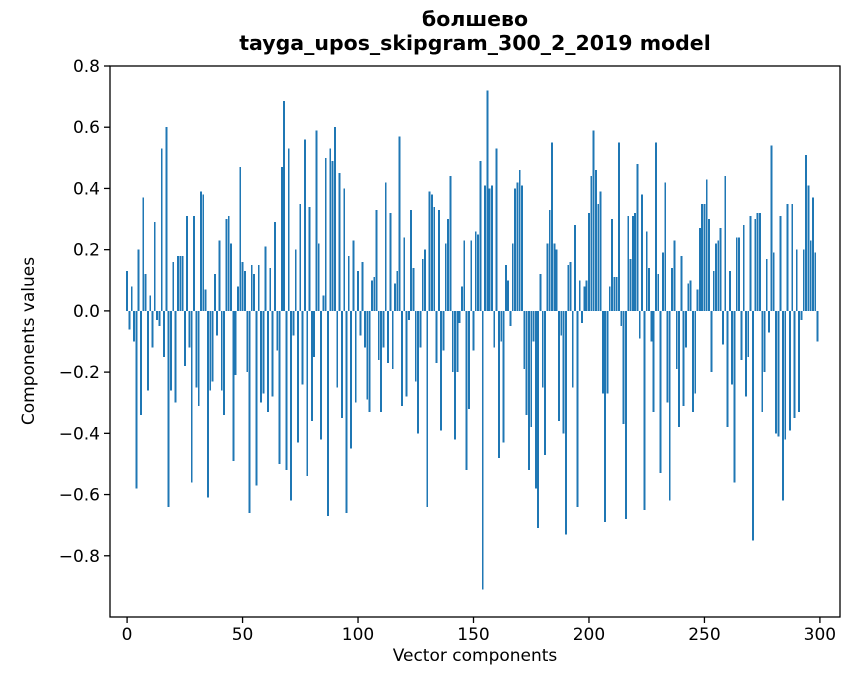 The width and height of the screenshot is (867, 696). I want to click on x-tick-label: 100, so click(358, 635).